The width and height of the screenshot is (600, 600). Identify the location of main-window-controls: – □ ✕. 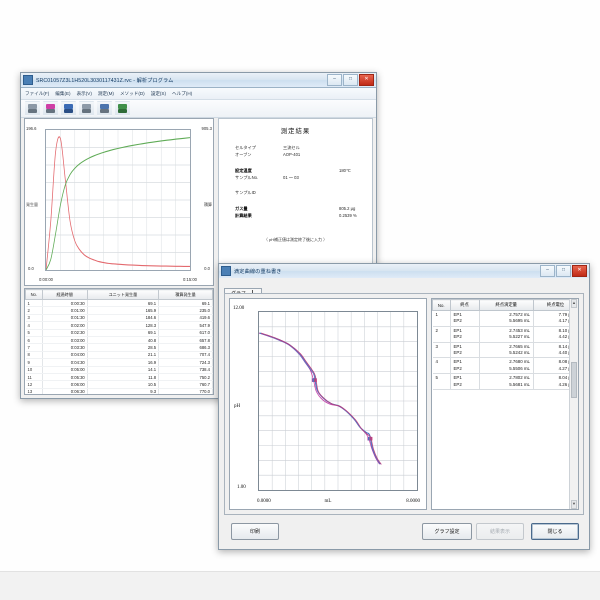
(350, 80).